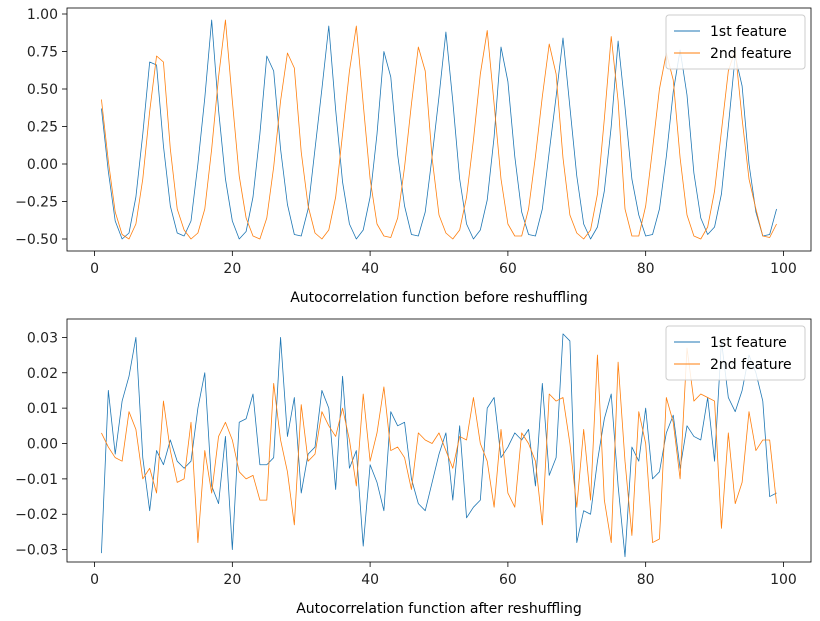  I want to click on legend-label-1st-feature-top: 1st feature, so click(748, 32).